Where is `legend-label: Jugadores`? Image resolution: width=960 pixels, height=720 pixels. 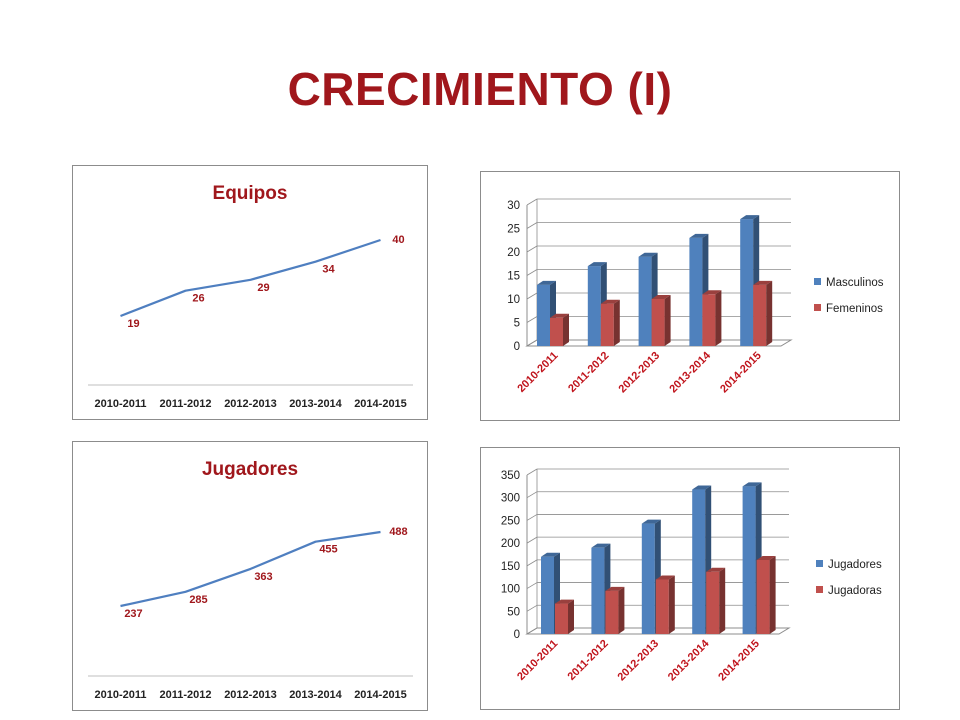 legend-label: Jugadores is located at coordinates (855, 565).